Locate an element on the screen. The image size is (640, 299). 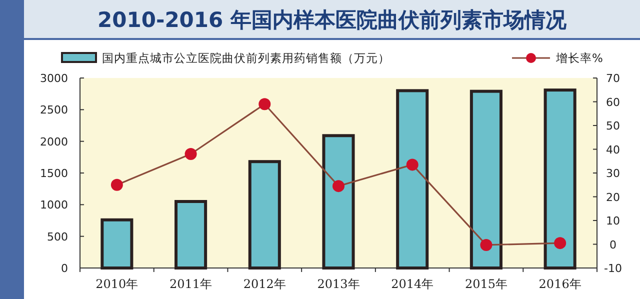
y-tick-label: 3000 is located at coordinates (54, 78).